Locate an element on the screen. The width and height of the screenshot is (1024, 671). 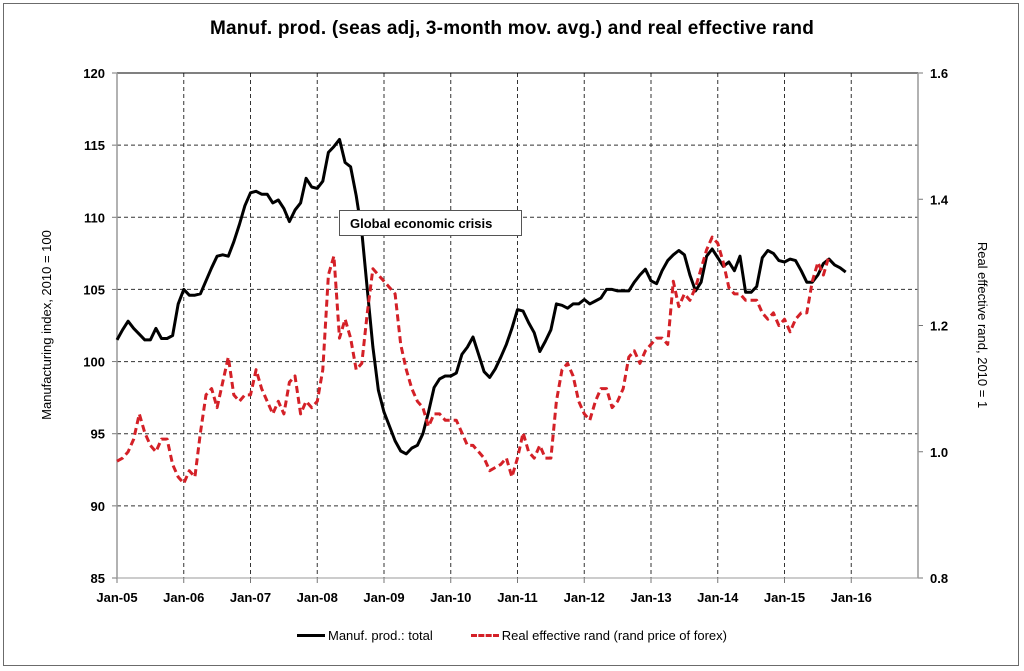
legend-label-manuf: Manuf. prod.: total is located at coordinates (380, 635).